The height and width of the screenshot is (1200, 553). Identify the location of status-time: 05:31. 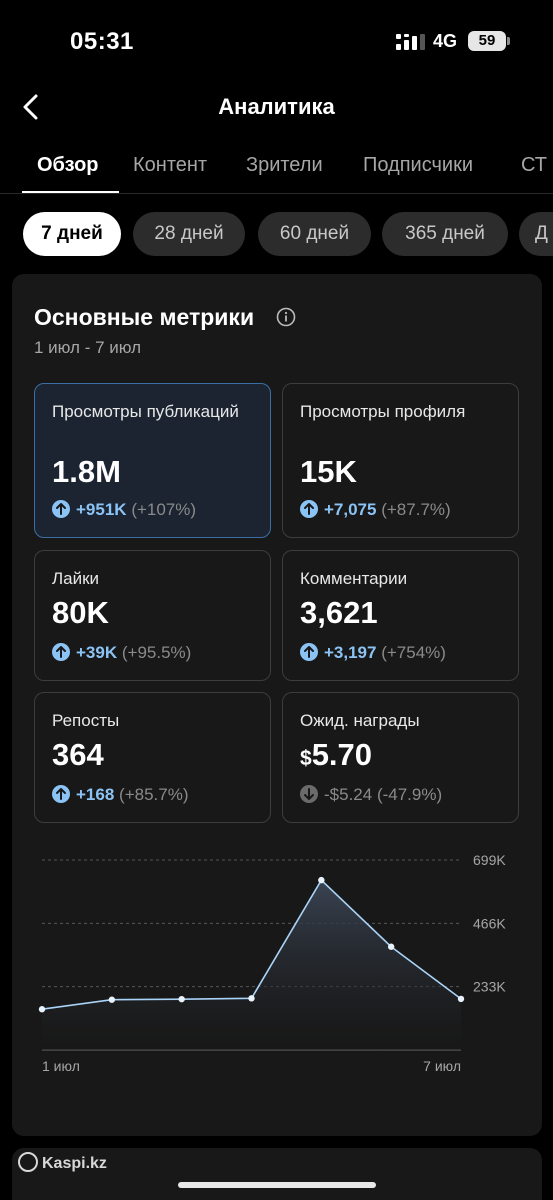
(102, 41).